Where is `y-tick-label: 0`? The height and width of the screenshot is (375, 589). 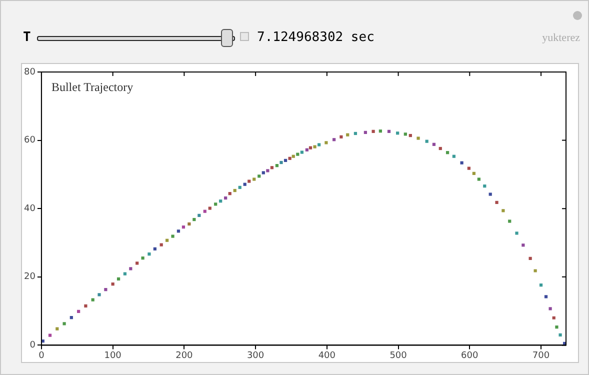 y-tick-label: 0 is located at coordinates (33, 345).